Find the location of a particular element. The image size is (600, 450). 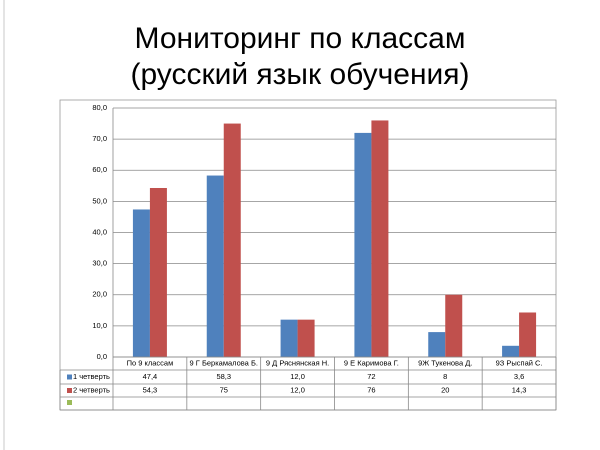

y-tick-label: 80,0 is located at coordinates (99, 107).